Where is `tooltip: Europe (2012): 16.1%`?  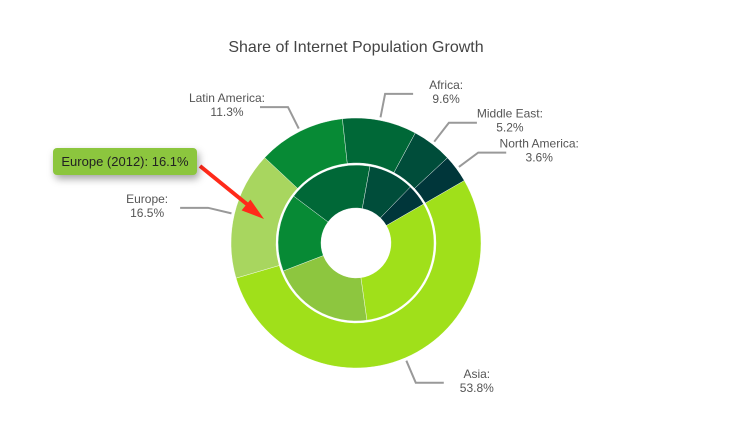 tooltip: Europe (2012): 16.1% is located at coordinates (125, 161).